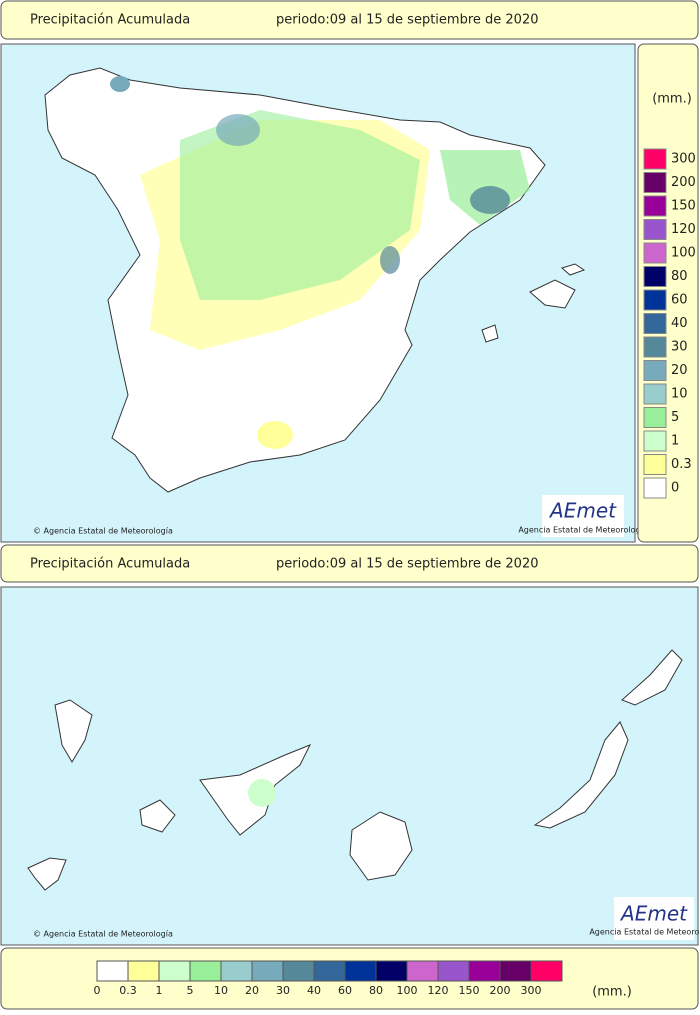  What do you see at coordinates (581, 775) in the screenshot?
I see `fuerteventura` at bounding box center [581, 775].